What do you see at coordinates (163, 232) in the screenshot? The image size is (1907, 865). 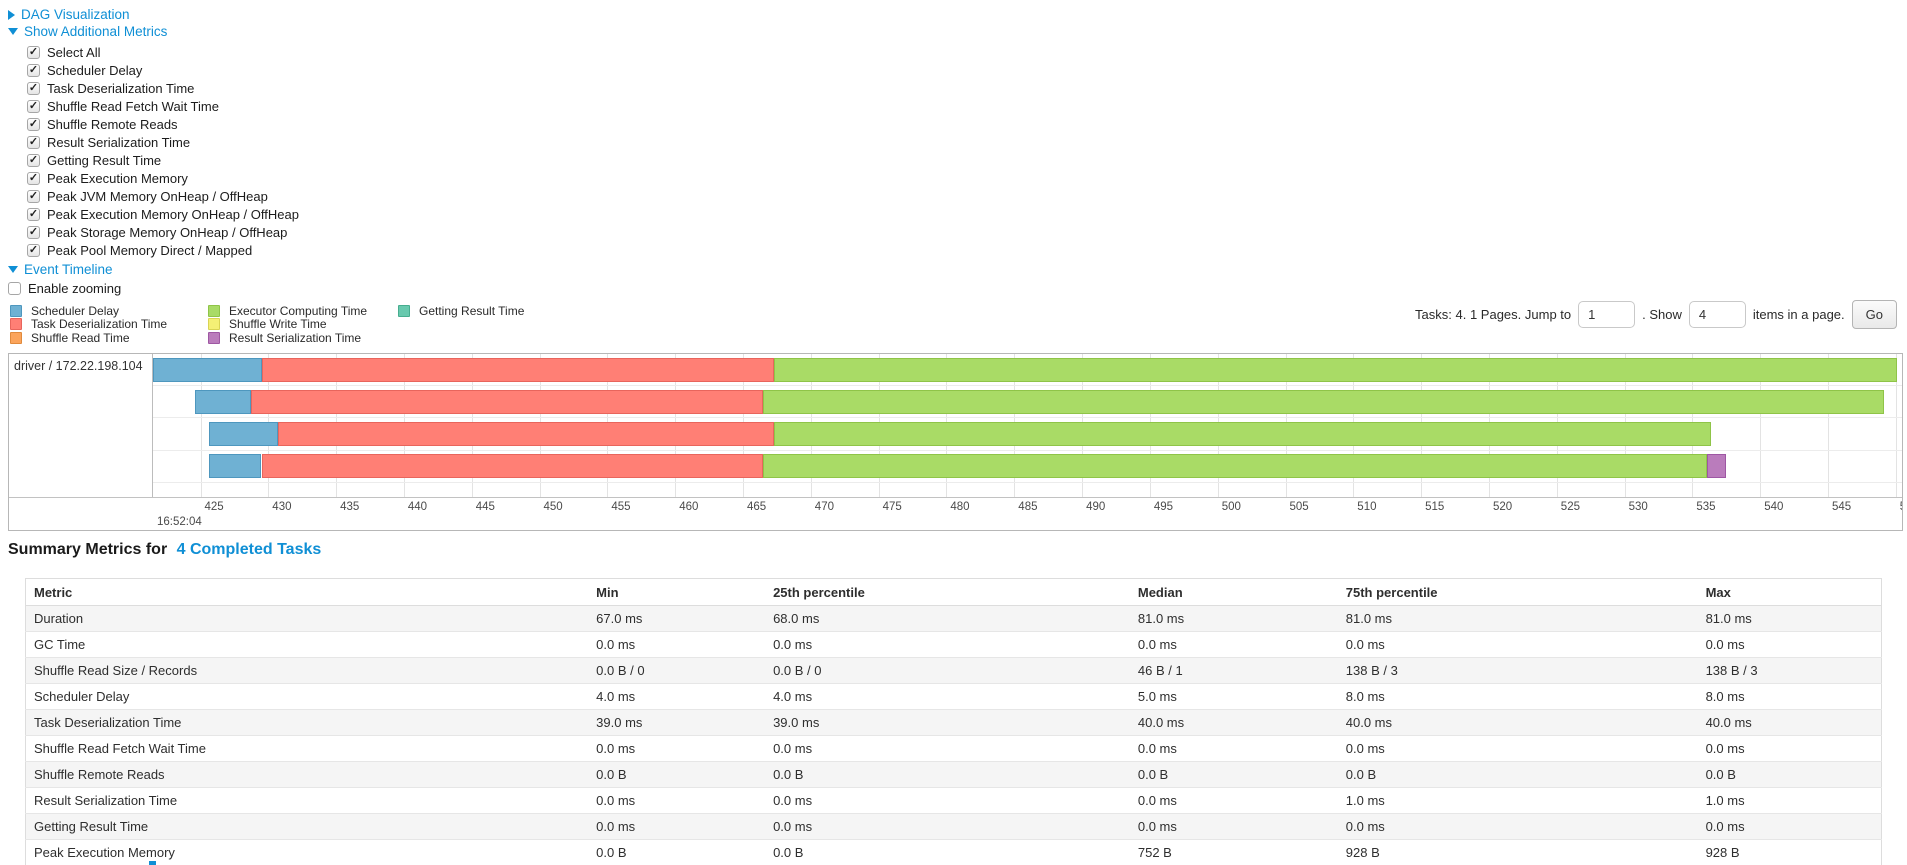 I see `metric-checkbox-row: ✓ Peak Storage Memory OnHeap / OffHeap` at bounding box center [163, 232].